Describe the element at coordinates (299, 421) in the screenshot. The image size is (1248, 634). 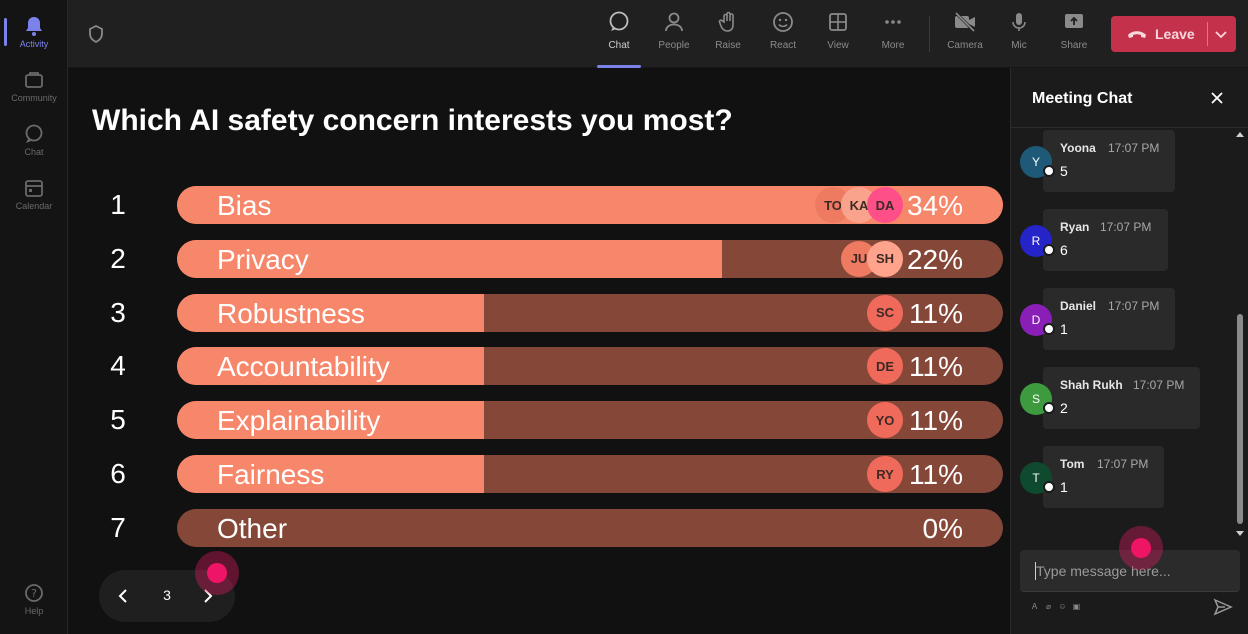
I see `poll-option-label: Explainability` at that location.